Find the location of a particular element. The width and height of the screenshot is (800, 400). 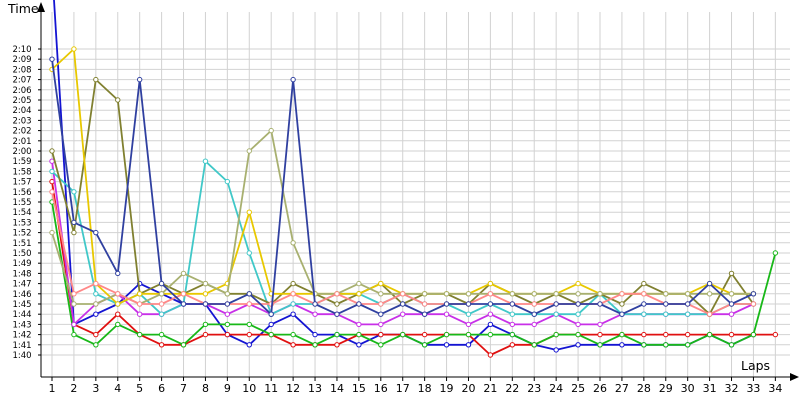

x-tick-label: 25 is located at coordinates (578, 388).